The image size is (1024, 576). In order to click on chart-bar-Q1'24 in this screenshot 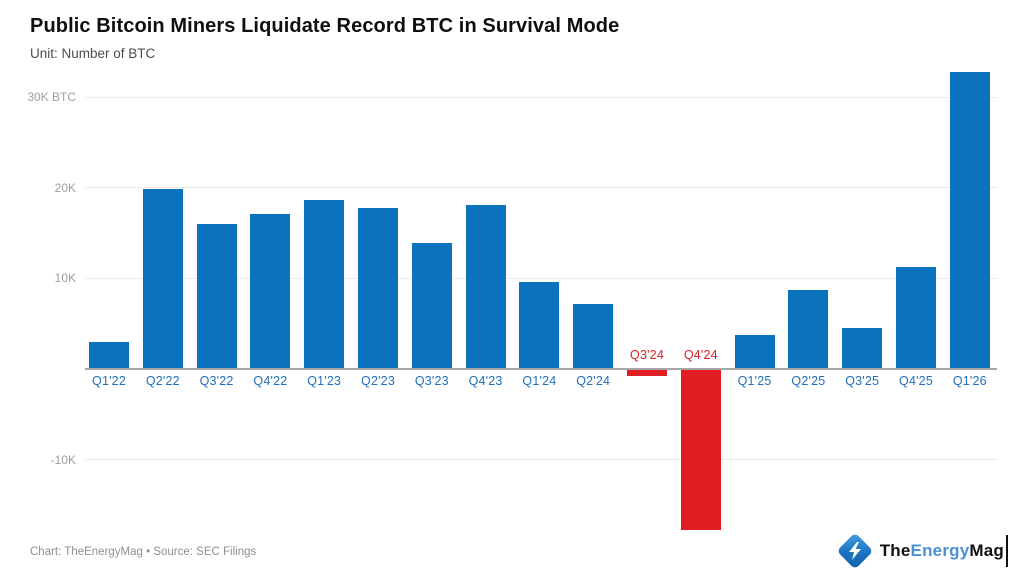, I will do `click(539, 325)`.